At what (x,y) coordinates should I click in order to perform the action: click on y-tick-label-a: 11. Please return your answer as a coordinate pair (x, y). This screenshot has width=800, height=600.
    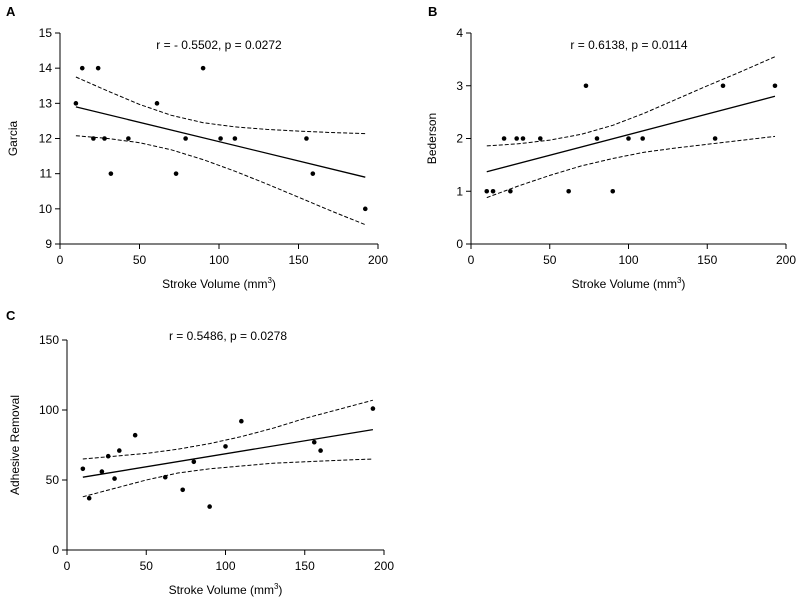
    Looking at the image, I should click on (46, 174).